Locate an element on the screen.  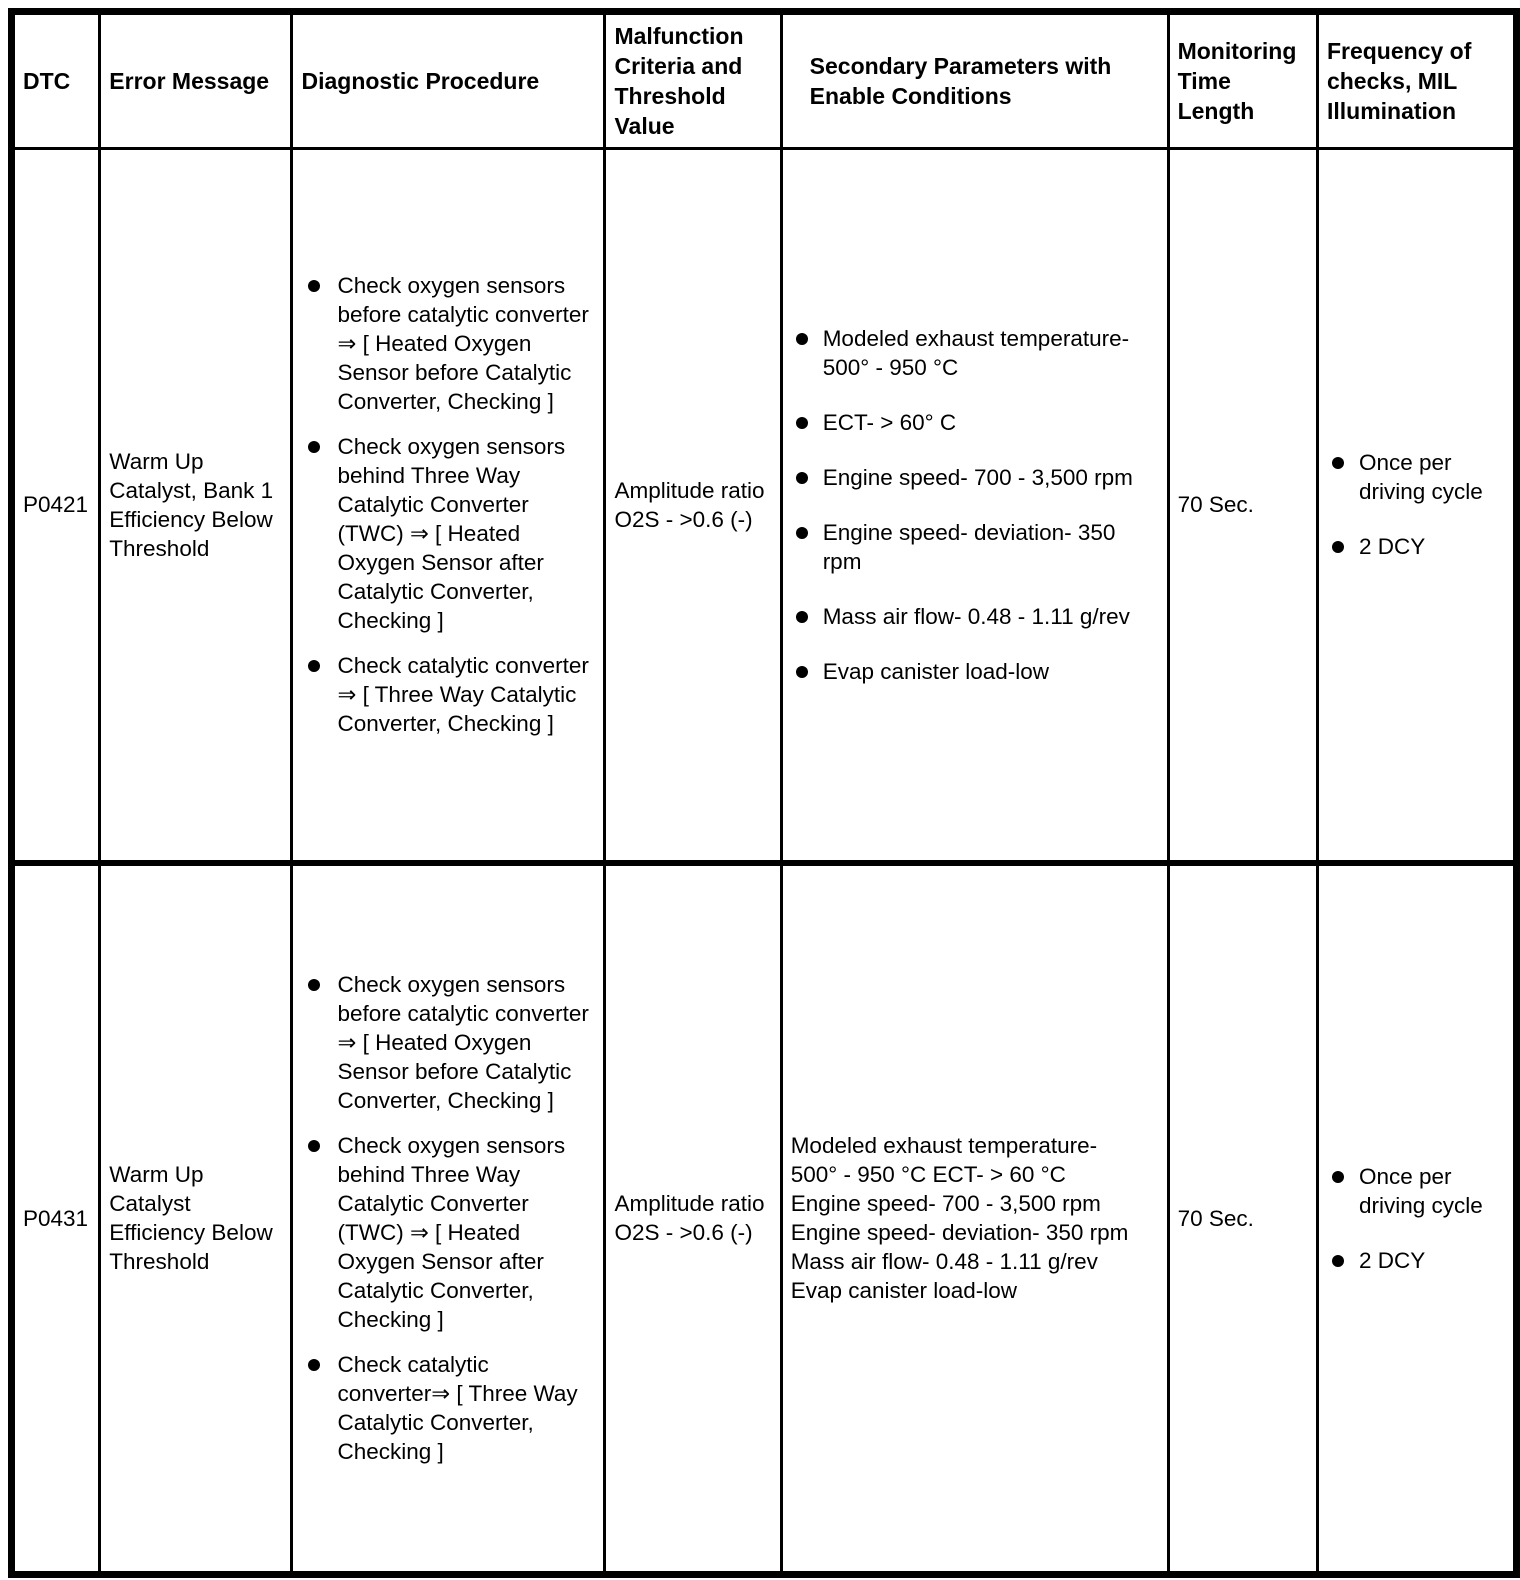
header-malfunction-criteria-label: Malfunction Criteria and Threshold Value is located at coordinates (679, 81).